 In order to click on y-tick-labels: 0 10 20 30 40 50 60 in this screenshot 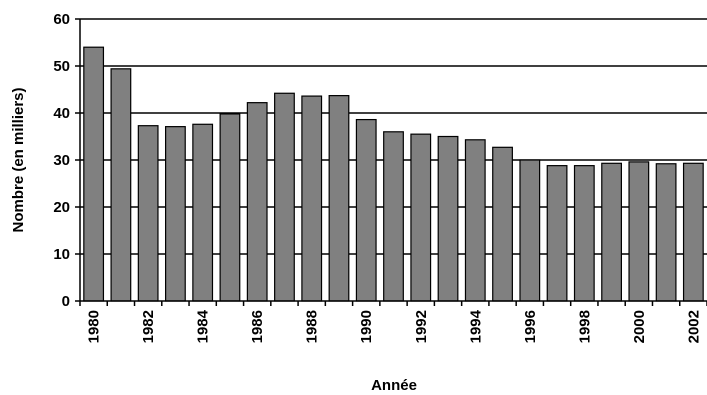, I will do `click(66, 160)`.